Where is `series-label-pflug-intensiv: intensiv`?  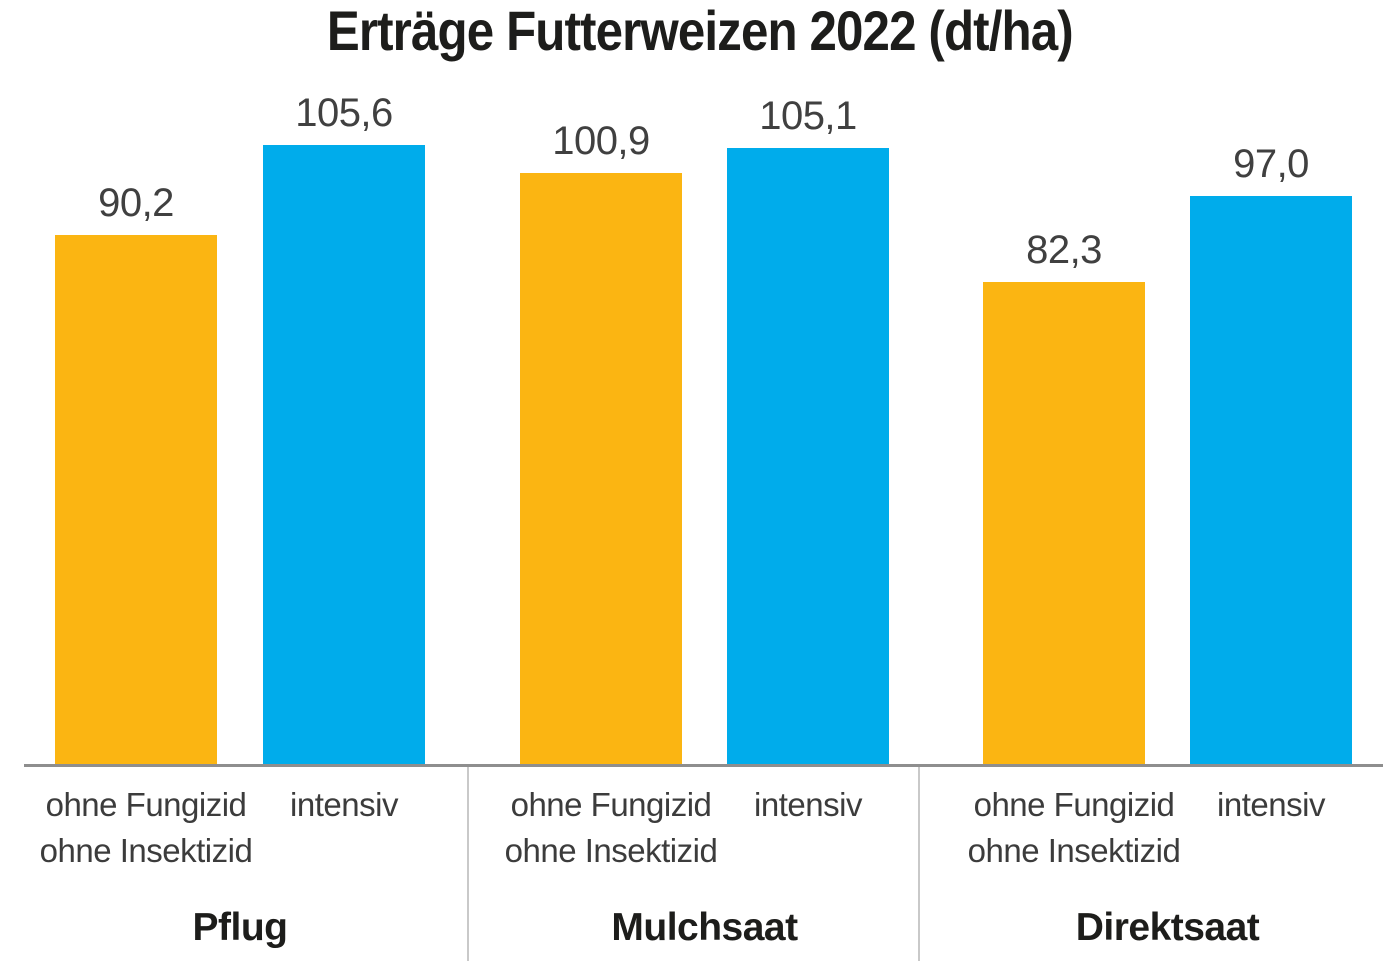 series-label-pflug-intensiv: intensiv is located at coordinates (344, 804).